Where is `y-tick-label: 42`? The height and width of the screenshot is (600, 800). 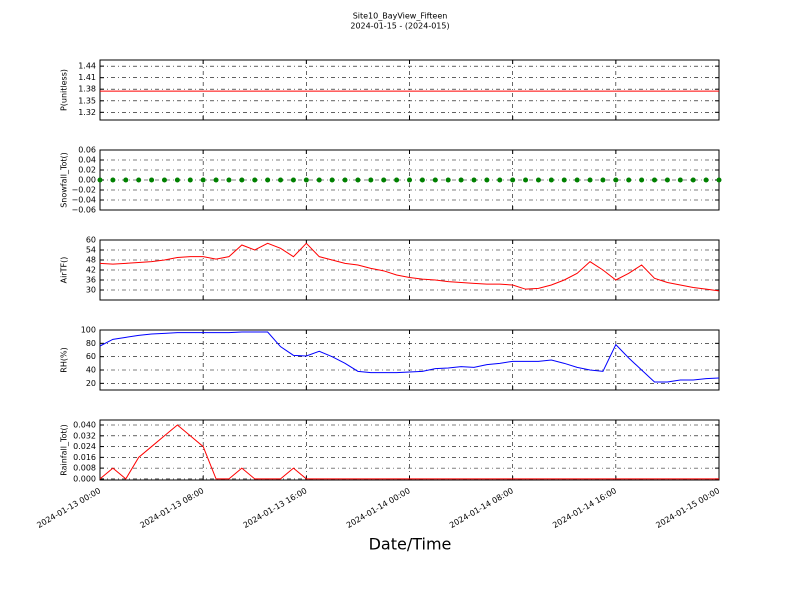
y-tick-label: 42 is located at coordinates (91, 270).